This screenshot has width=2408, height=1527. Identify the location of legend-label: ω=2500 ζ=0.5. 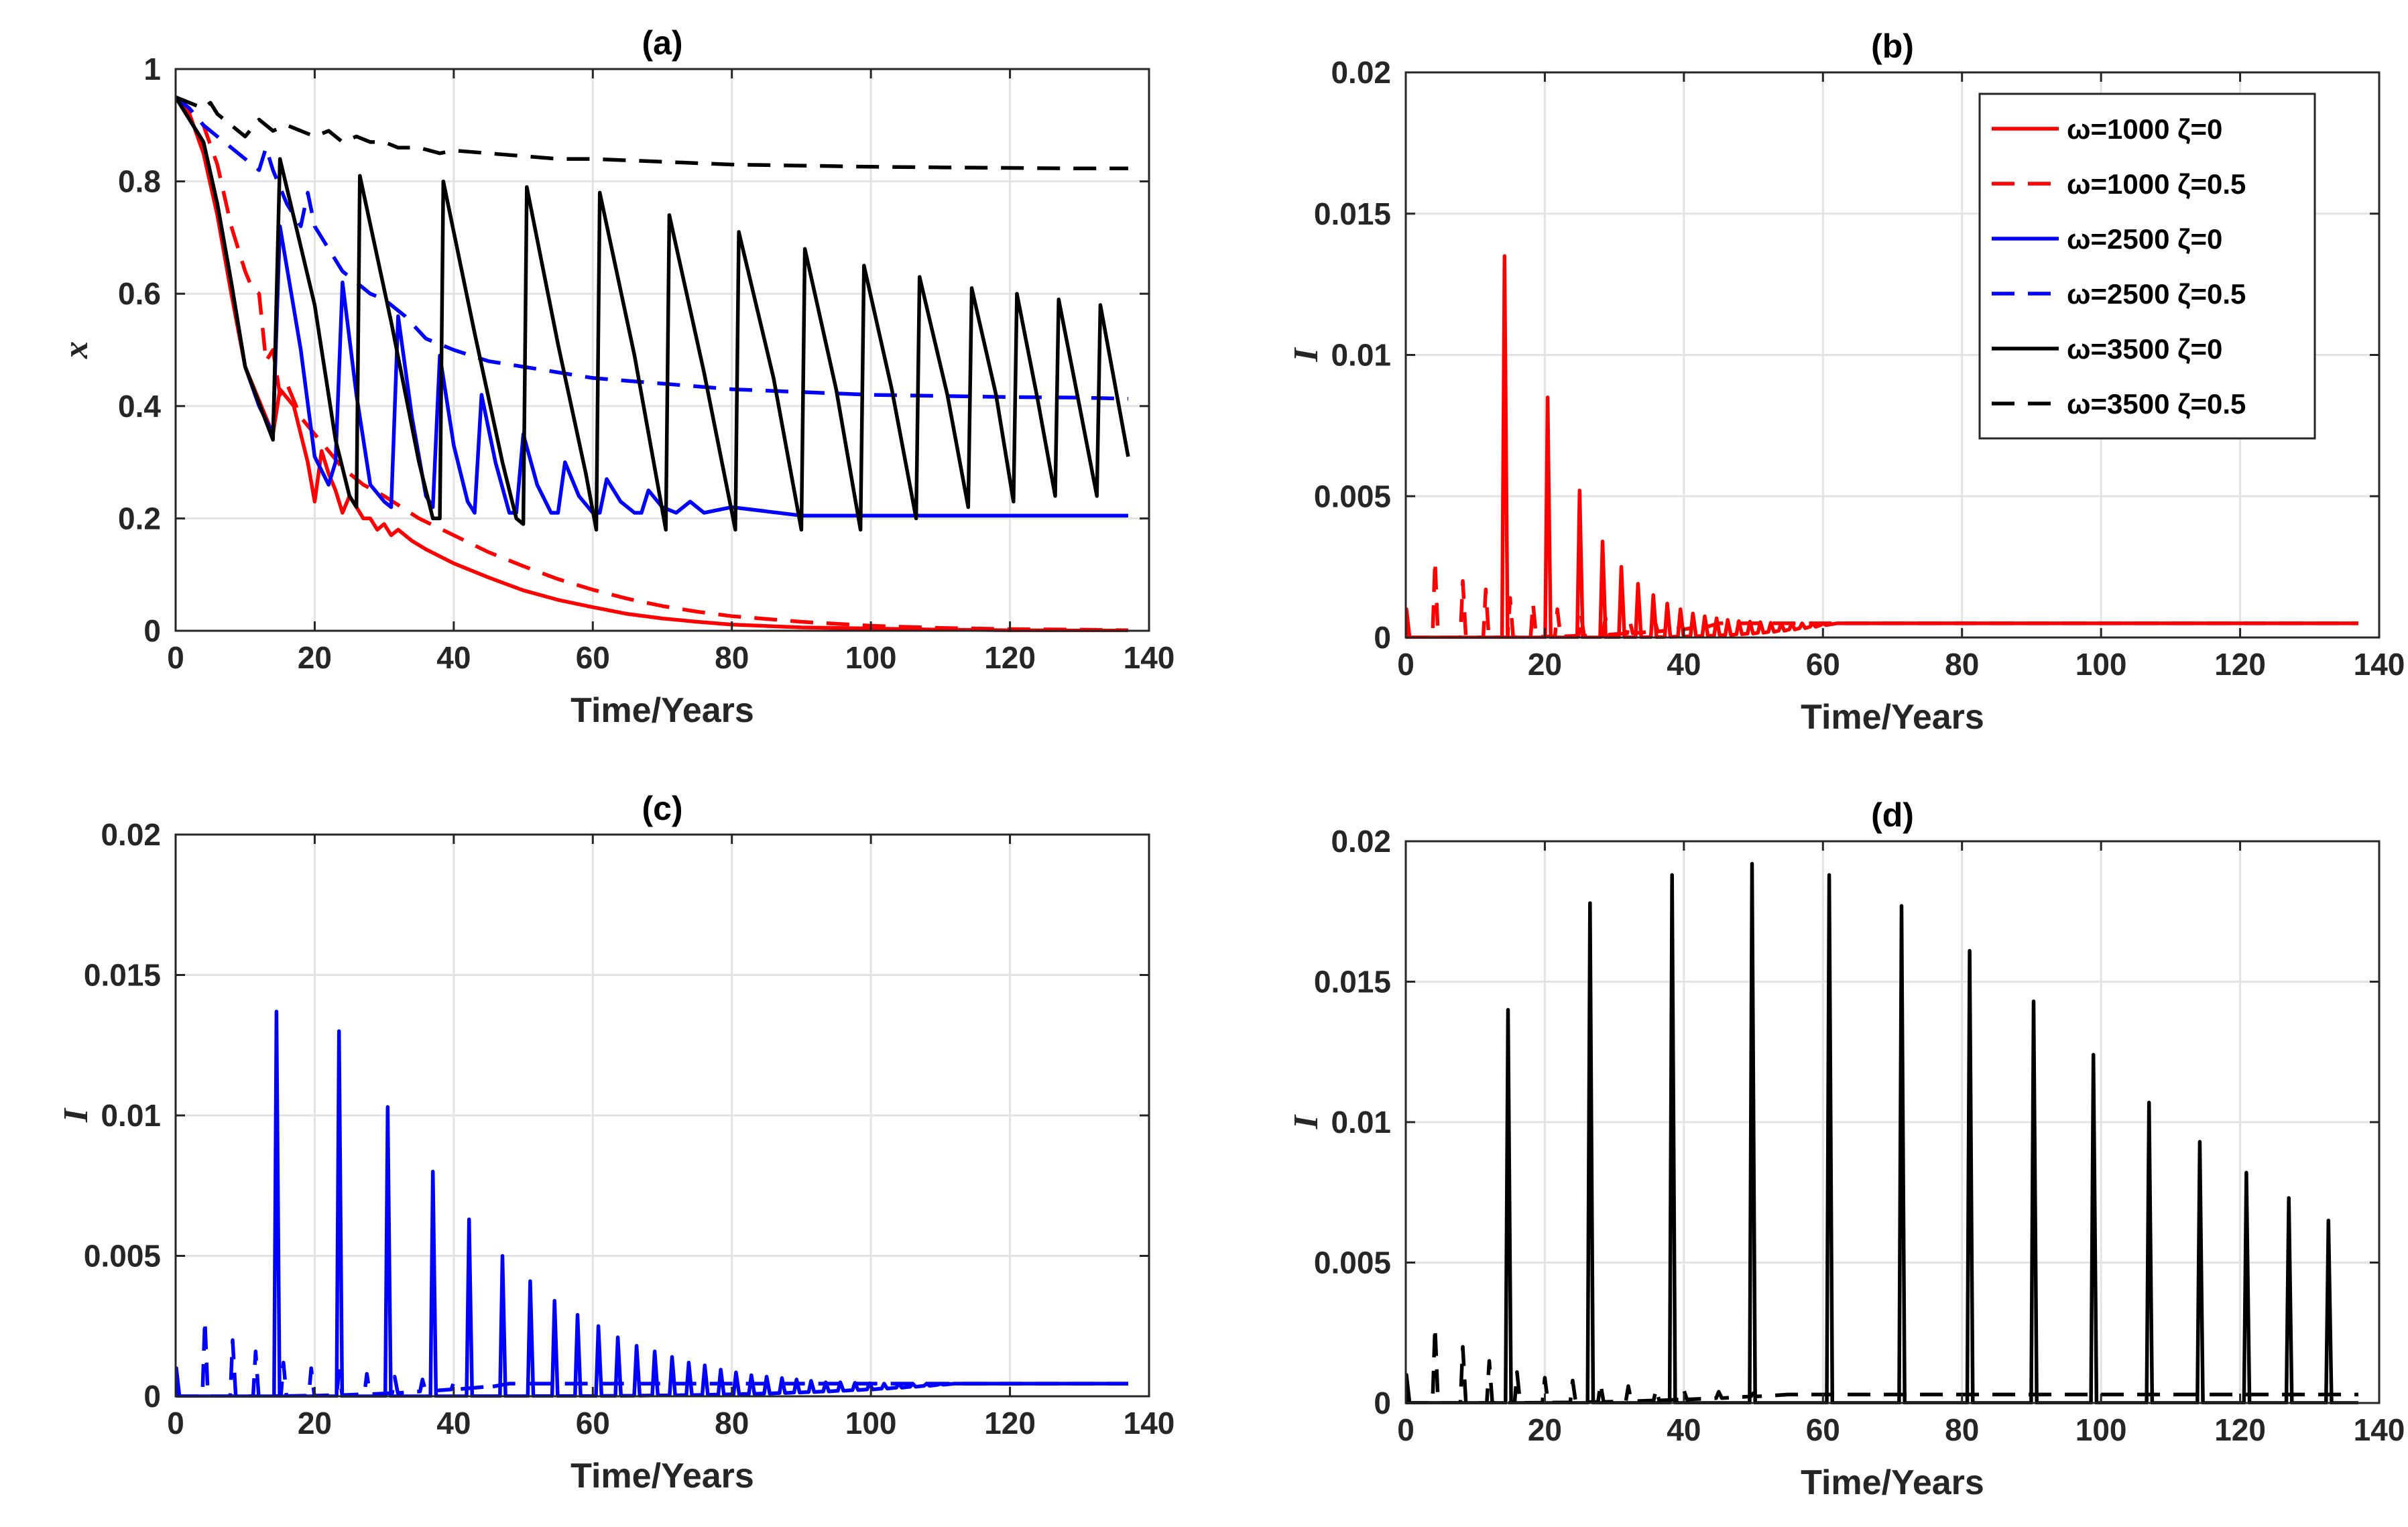
(2156, 294).